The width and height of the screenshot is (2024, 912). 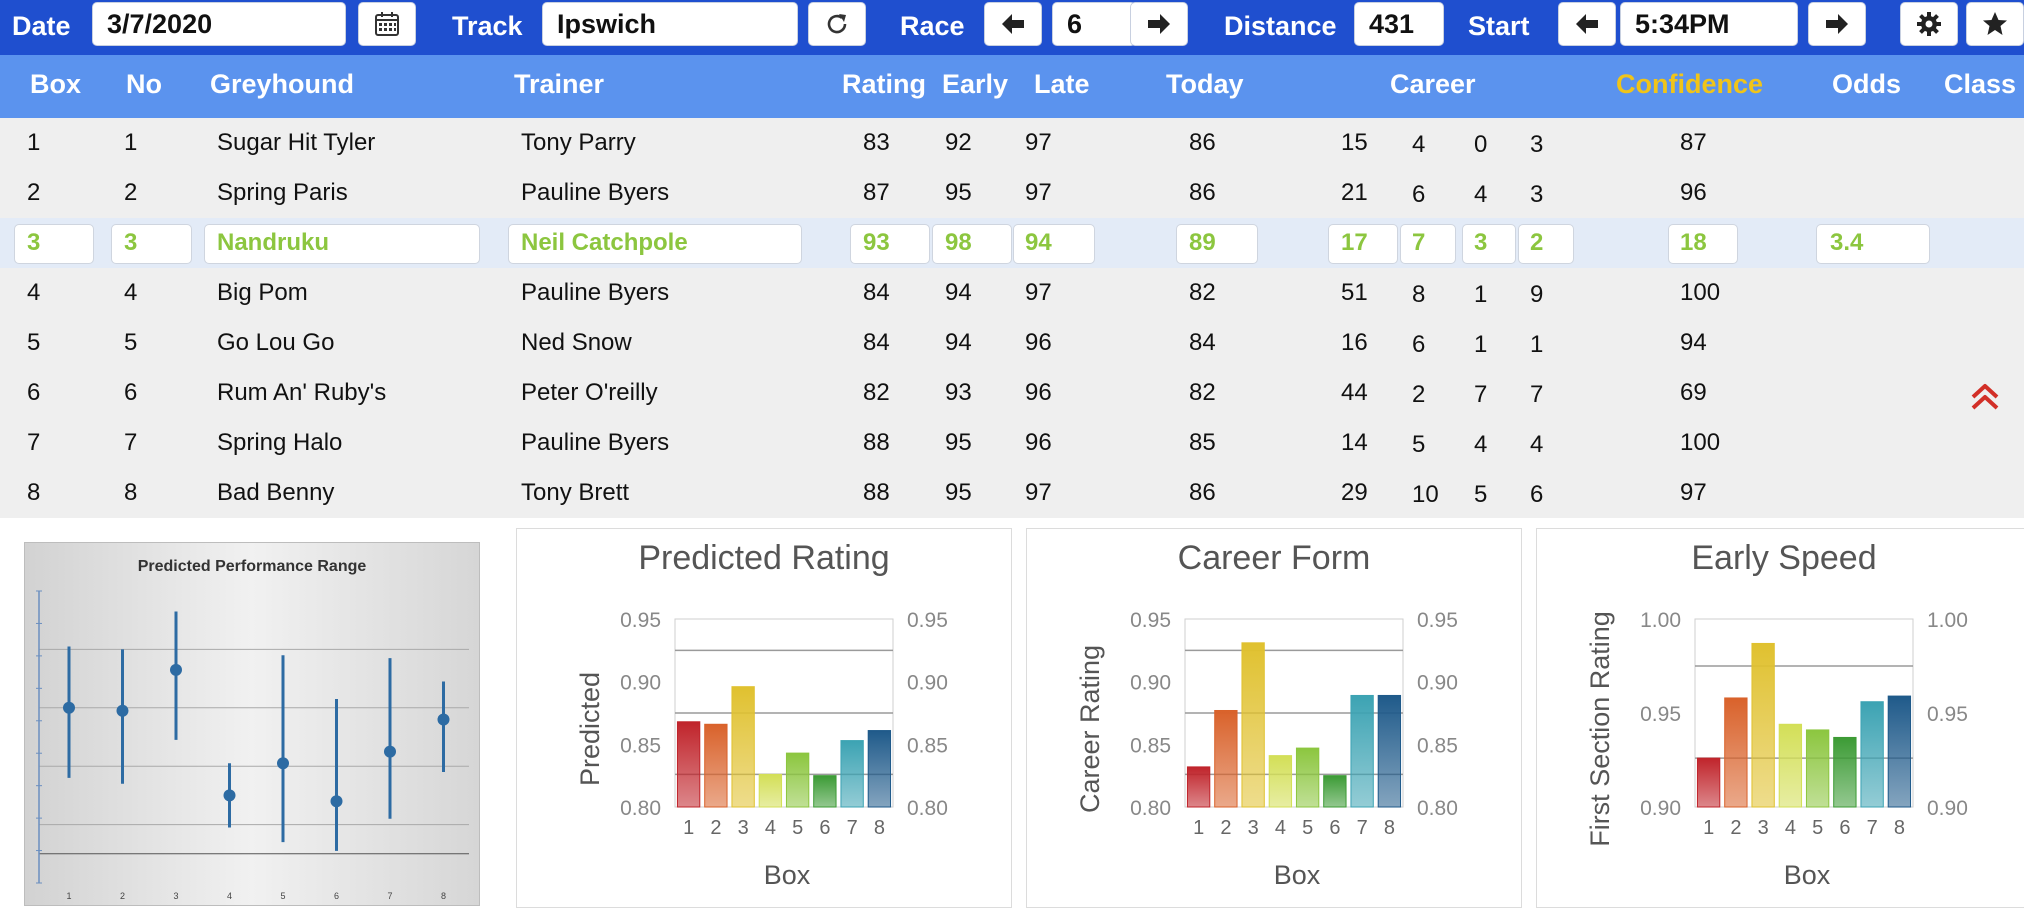 What do you see at coordinates (34, 442) in the screenshot?
I see `cell-box: 7` at bounding box center [34, 442].